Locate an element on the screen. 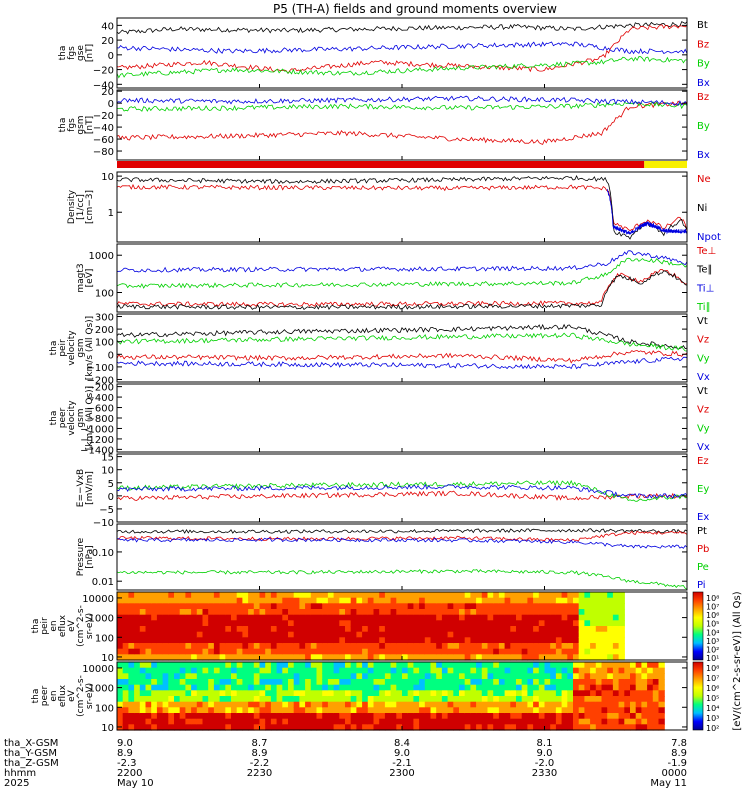  axis-row-value: -1.9 is located at coordinates (677, 763).